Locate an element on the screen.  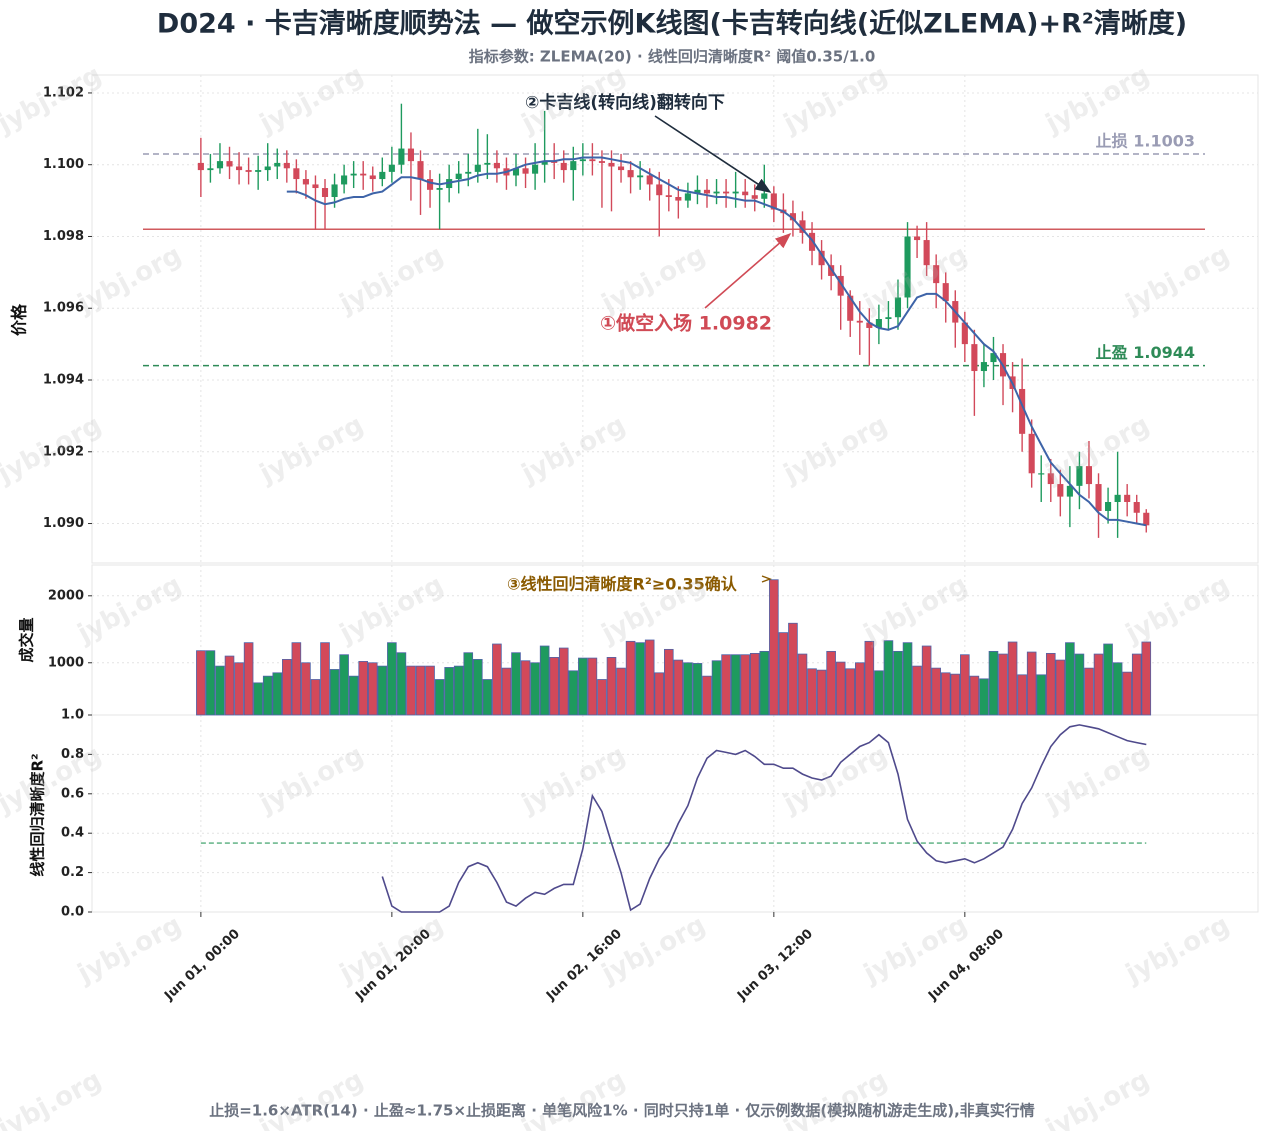
y-tick-label: 1.090 is located at coordinates (63, 523).